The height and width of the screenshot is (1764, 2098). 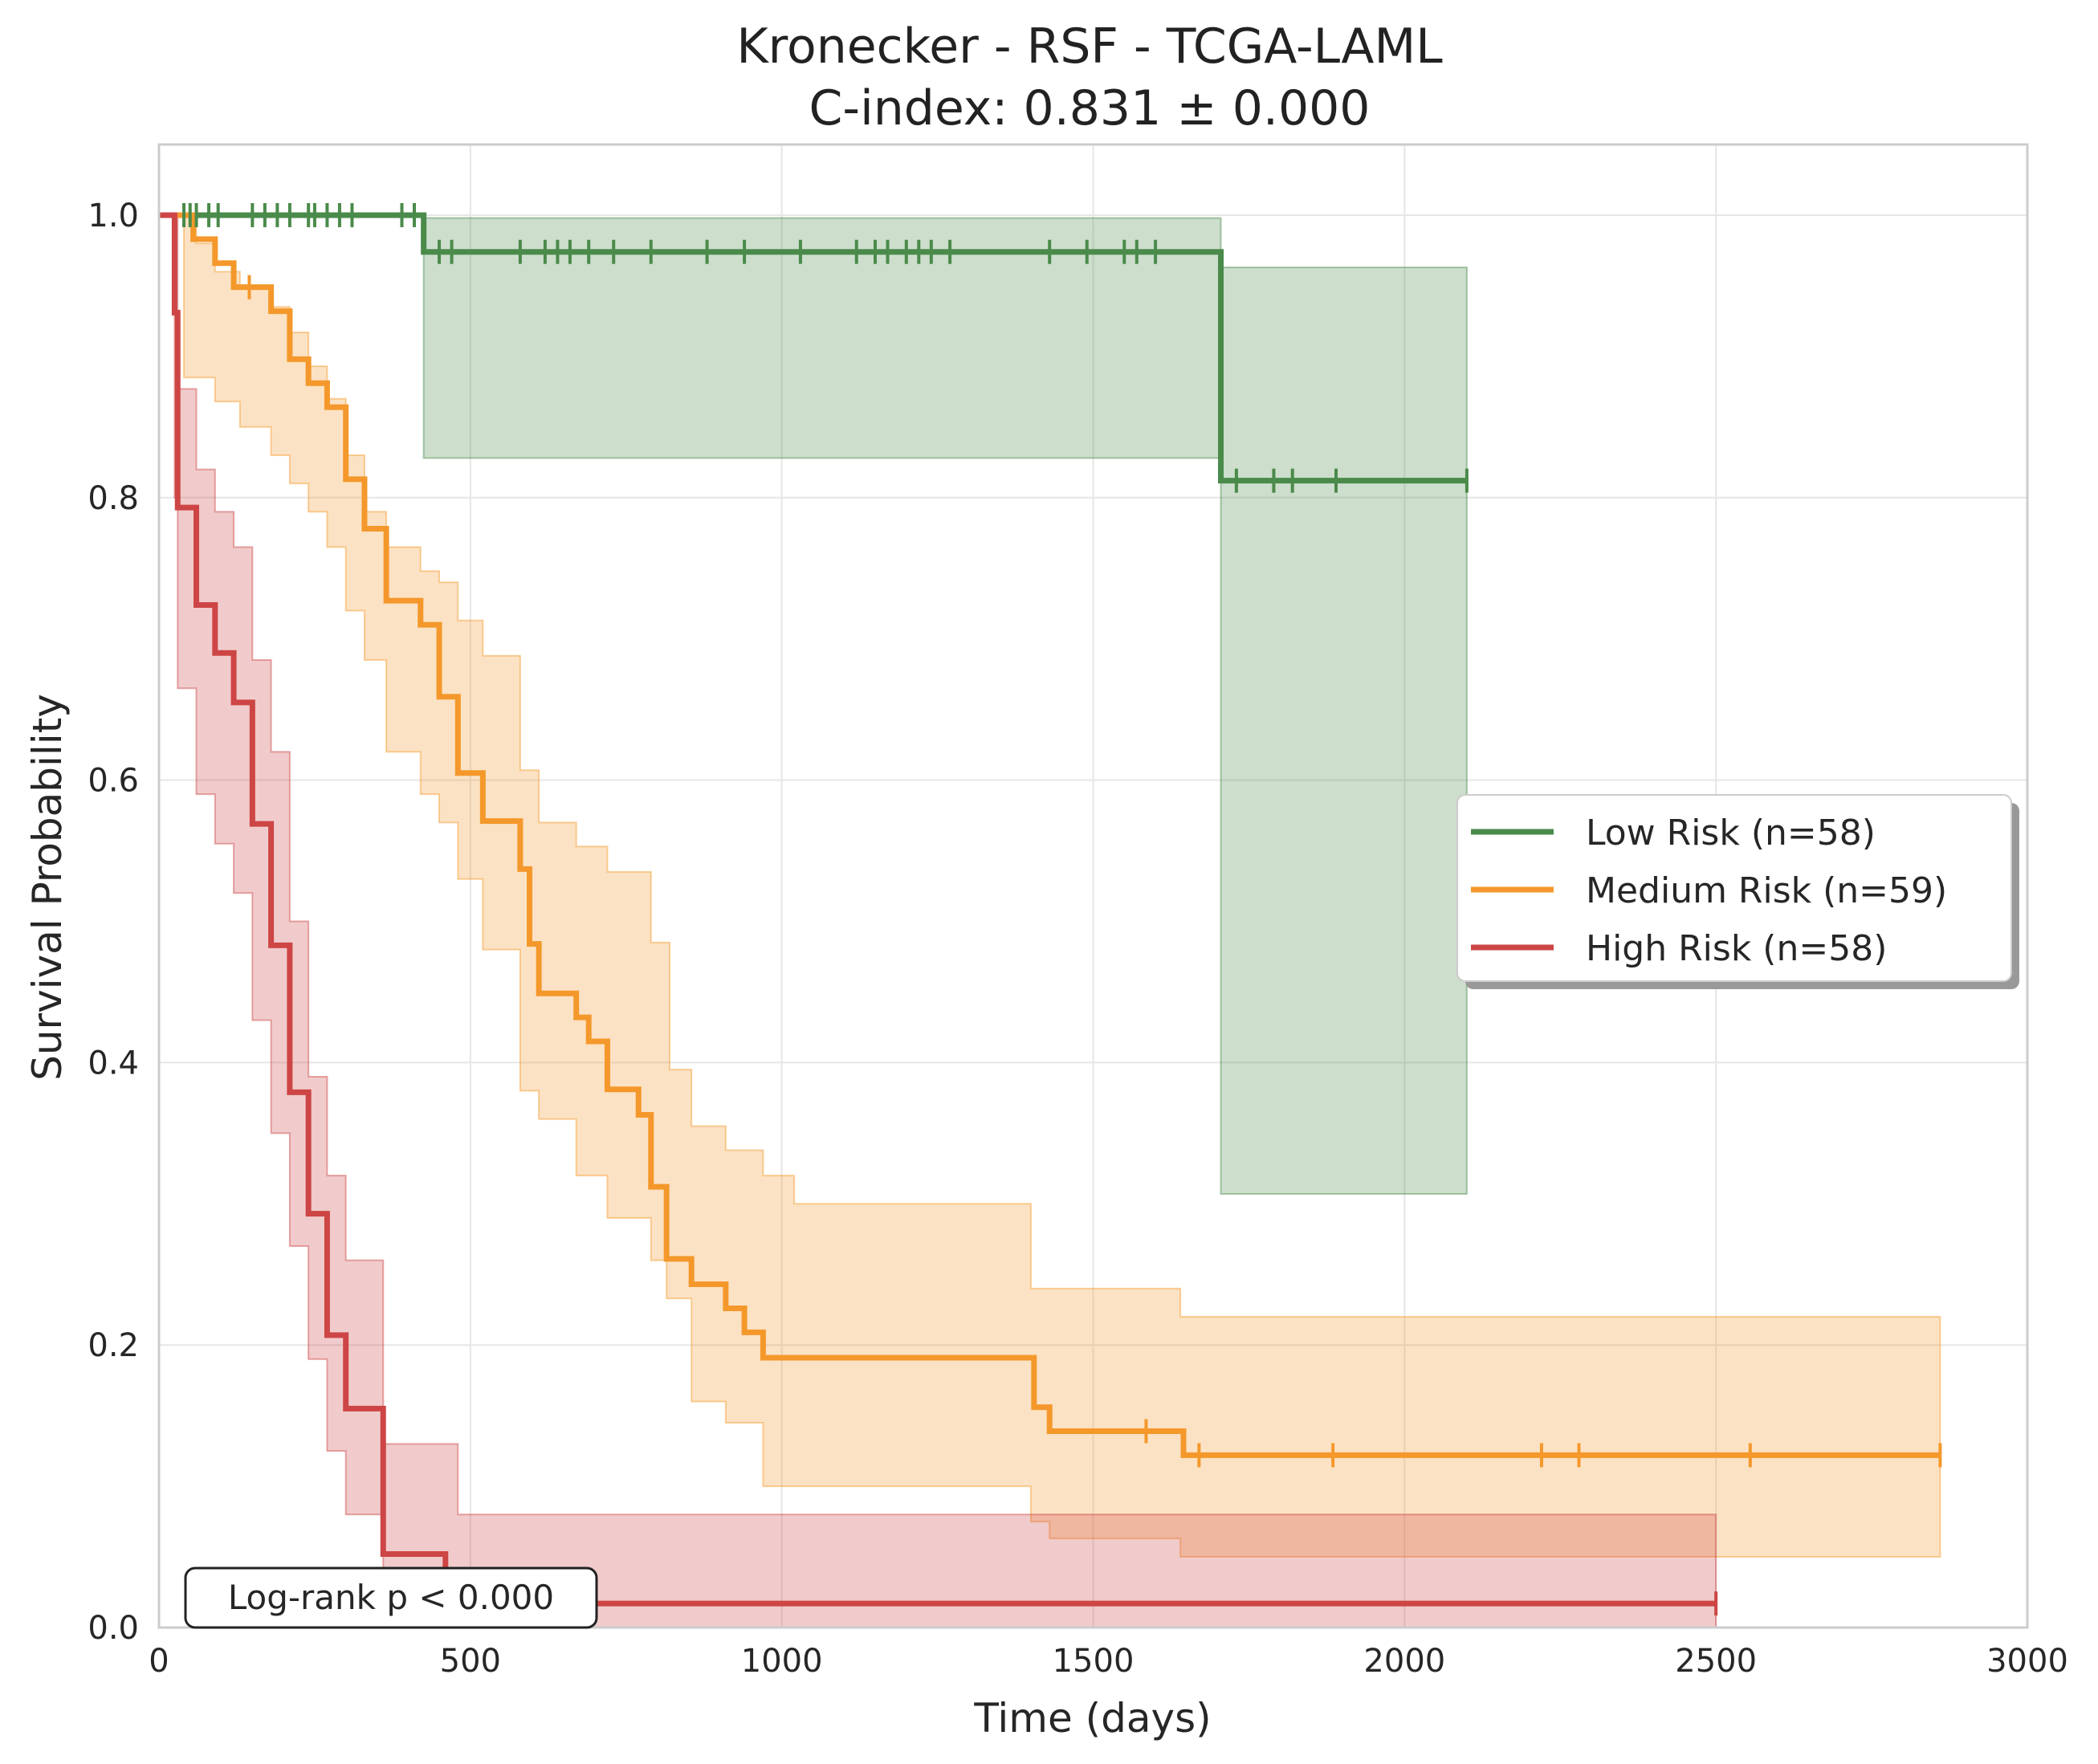 I want to click on chart-title: Kronecker - RSF - TCGA-LAML, so click(x=1090, y=46).